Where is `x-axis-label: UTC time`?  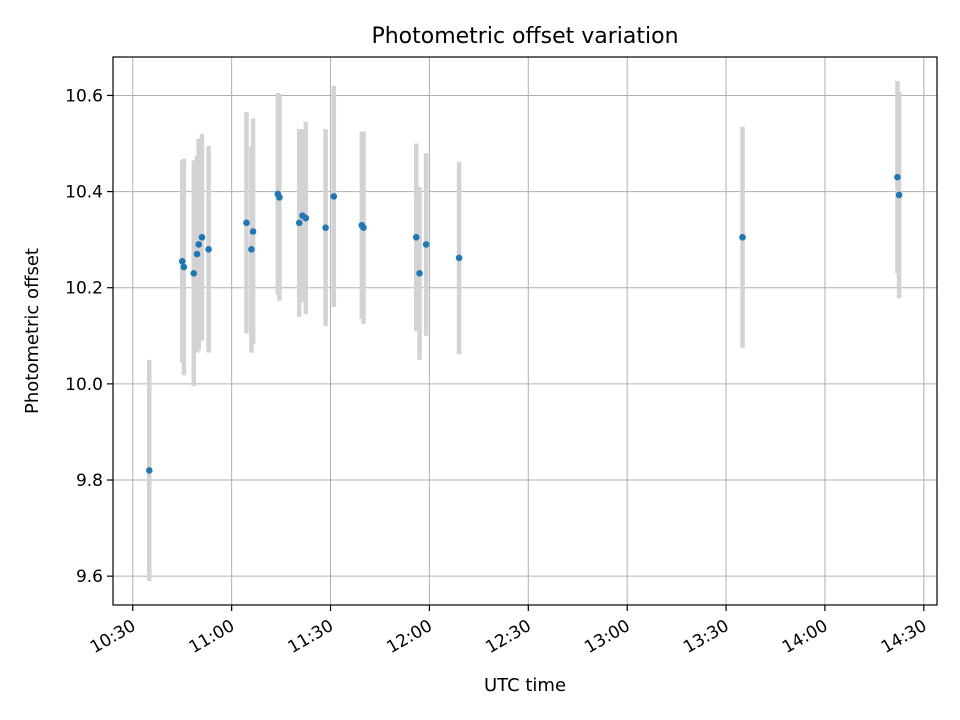
x-axis-label: UTC time is located at coordinates (525, 685).